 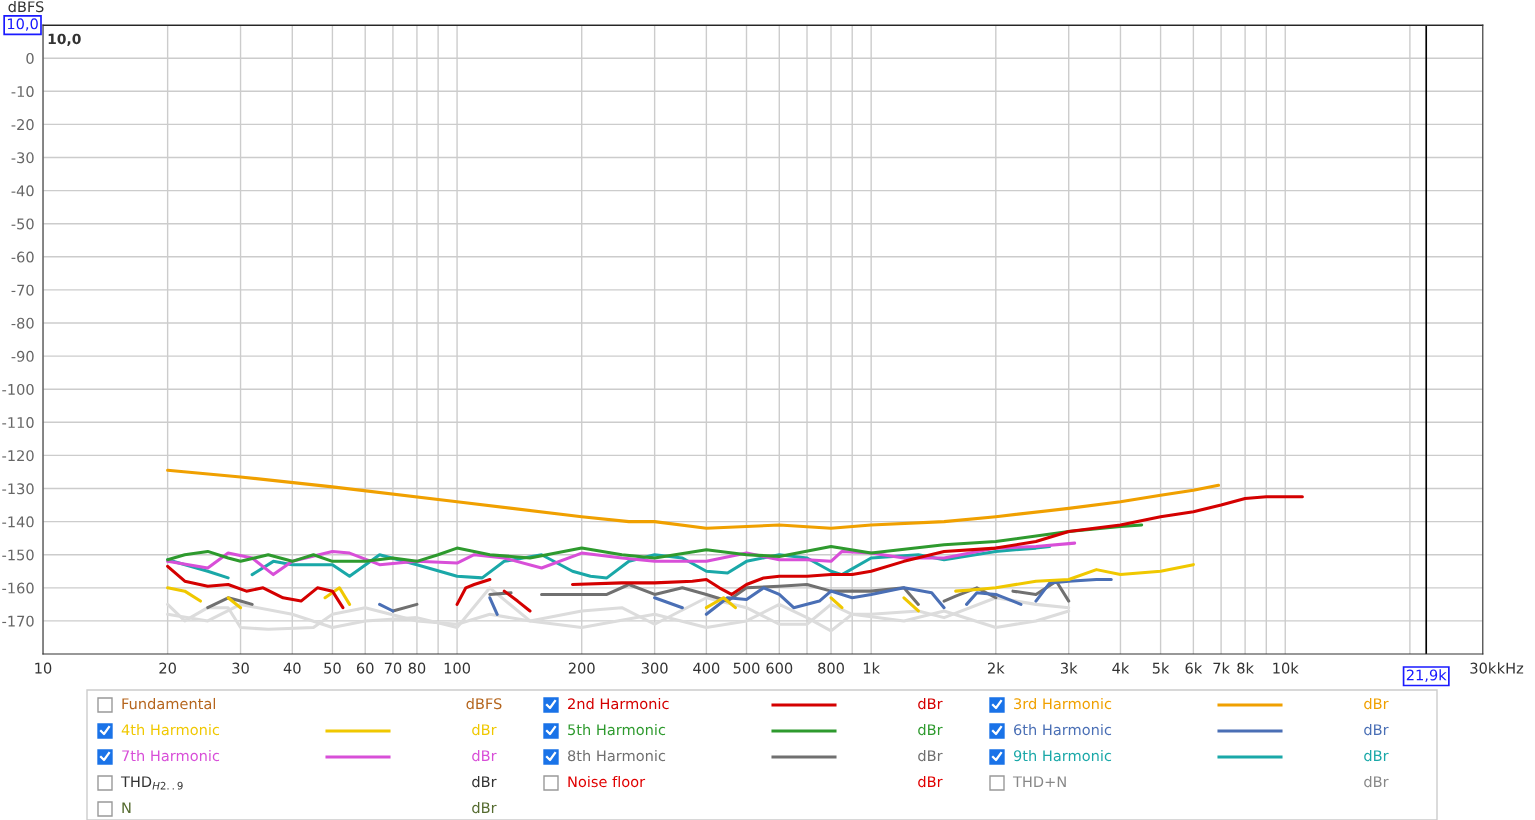 I want to click on text: 2nd Harmonic, so click(x=618, y=703).